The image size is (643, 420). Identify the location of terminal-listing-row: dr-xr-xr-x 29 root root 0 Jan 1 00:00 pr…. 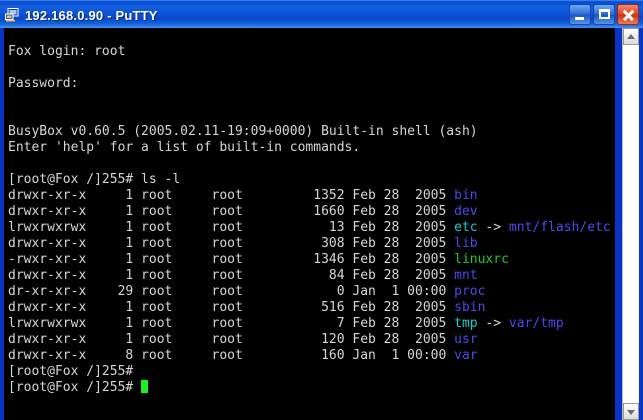
(247, 291).